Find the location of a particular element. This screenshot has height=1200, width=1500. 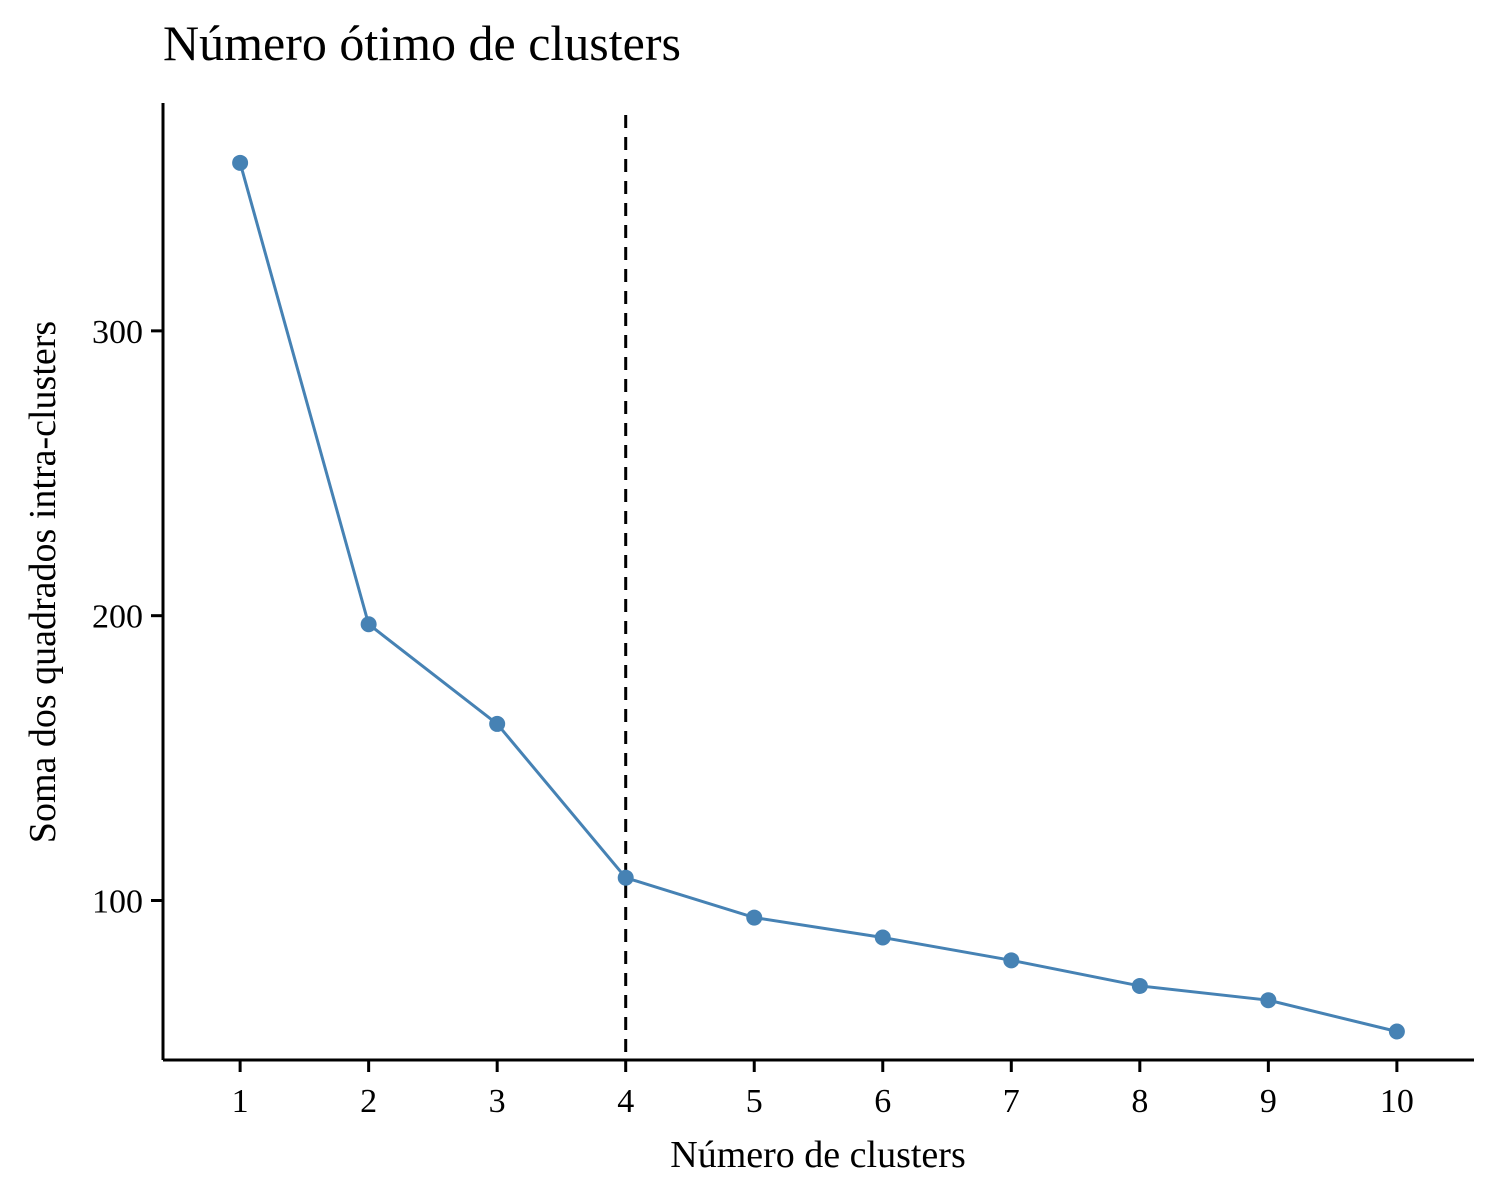

x-tick-label: 8 is located at coordinates (1139, 1101).